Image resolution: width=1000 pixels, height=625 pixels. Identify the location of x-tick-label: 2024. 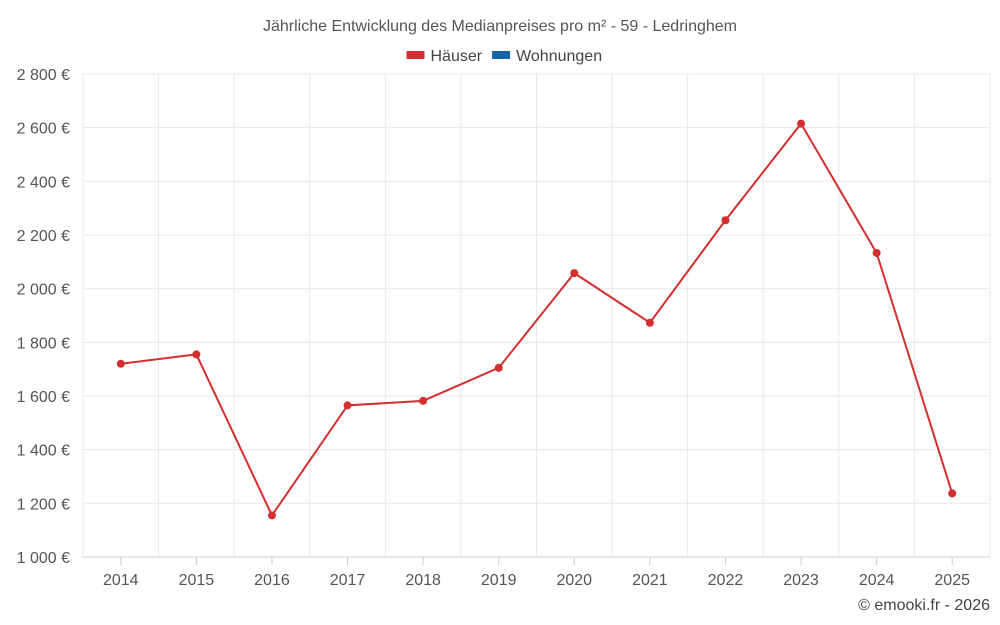
(877, 580).